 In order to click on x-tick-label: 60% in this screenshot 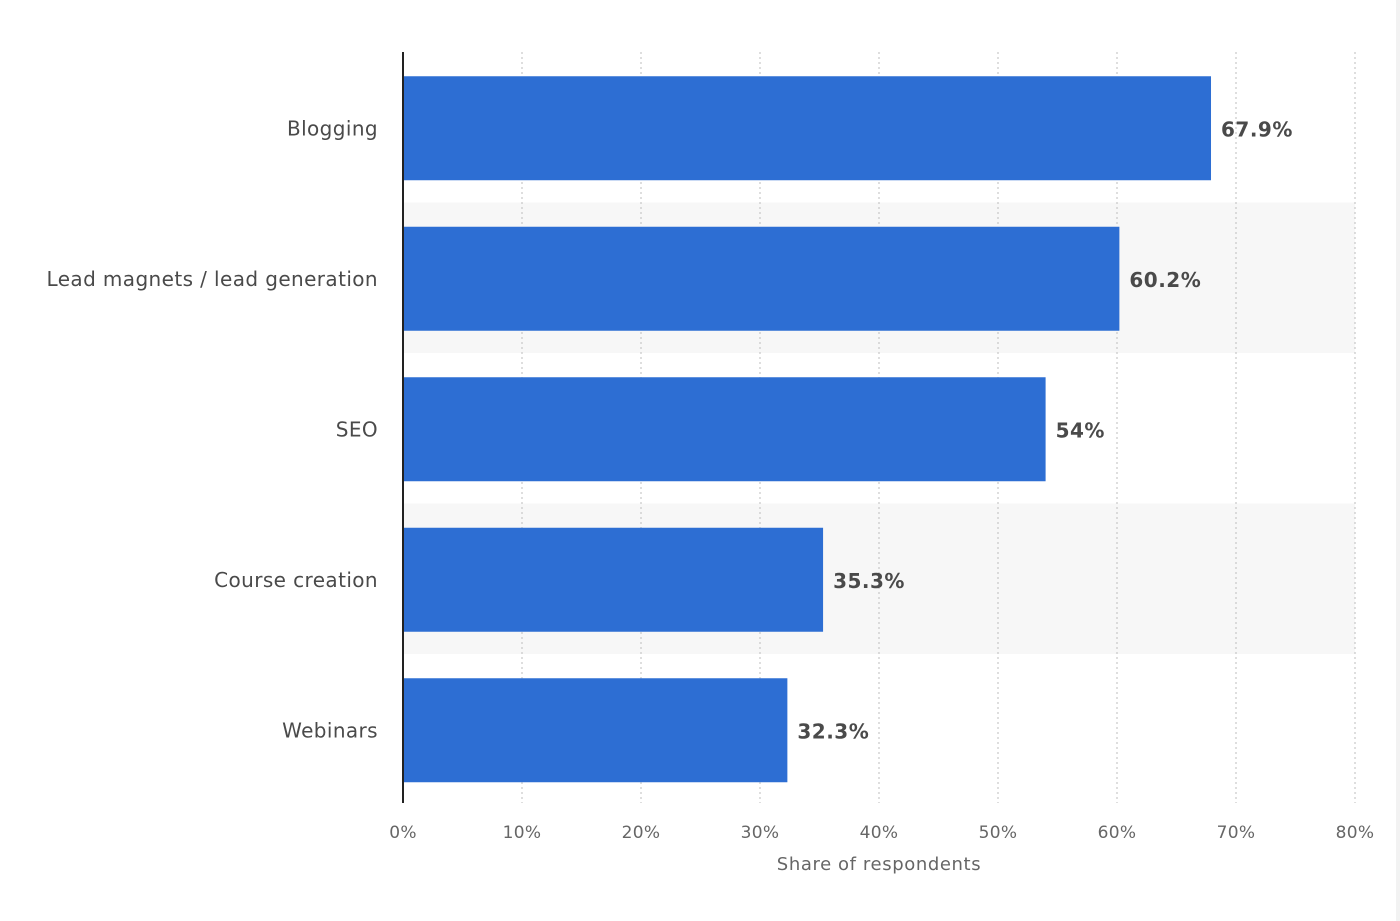, I will do `click(1117, 833)`.